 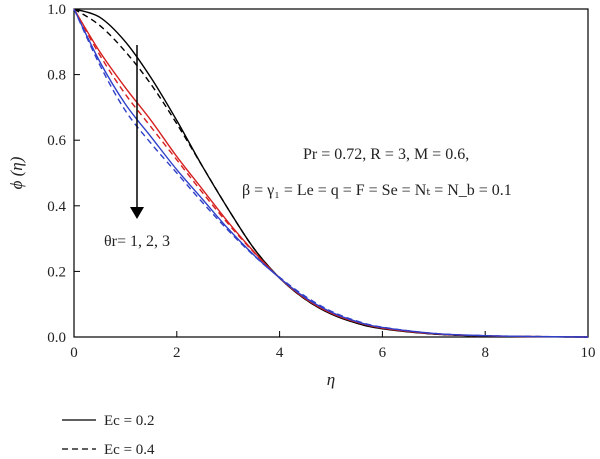 I want to click on legend-label-ec-0-2: Ec = 0.2, so click(x=129, y=421).